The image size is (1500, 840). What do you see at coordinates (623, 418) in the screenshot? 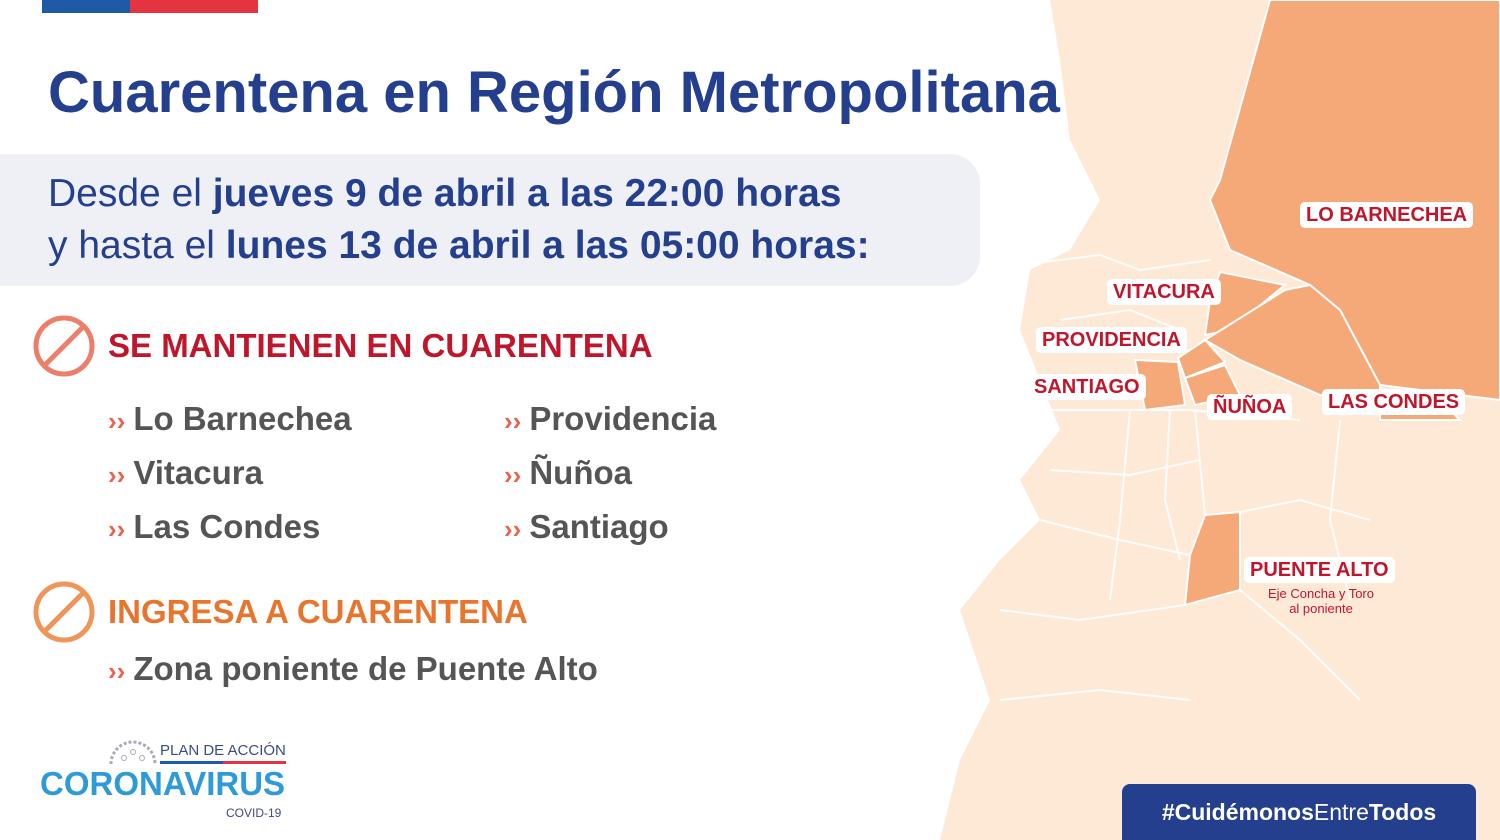
I see `item-label: Providencia` at bounding box center [623, 418].